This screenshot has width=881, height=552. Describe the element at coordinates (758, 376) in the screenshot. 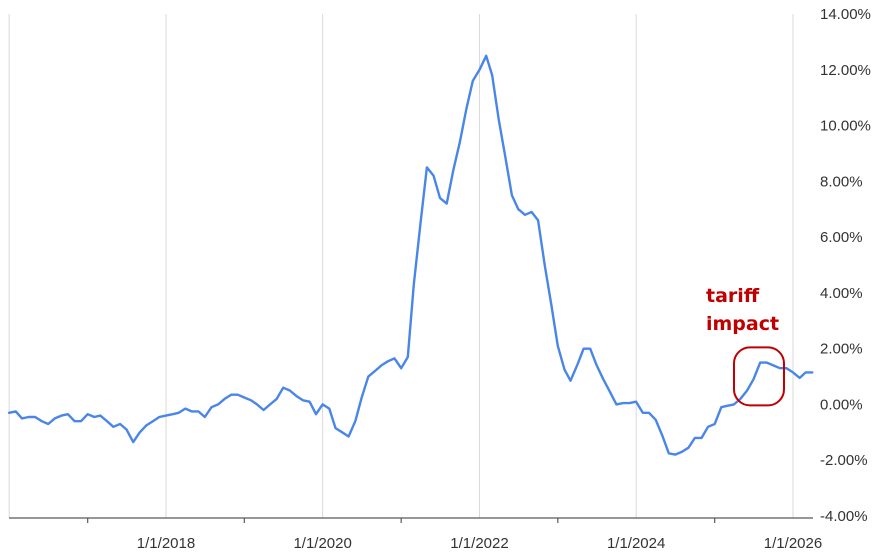

I see `annotation-highlight-ring` at that location.